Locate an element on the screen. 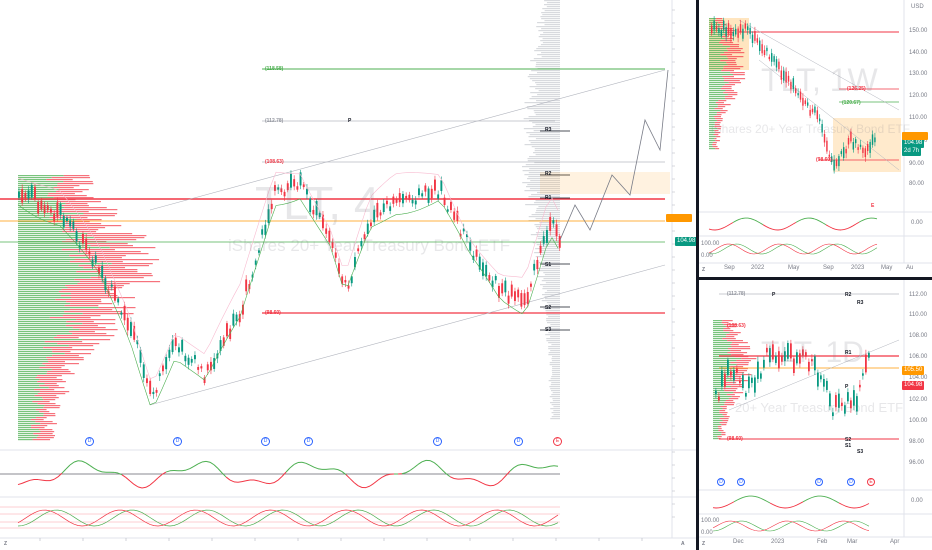  daily-pivot-p-top: P is located at coordinates (774, 295).